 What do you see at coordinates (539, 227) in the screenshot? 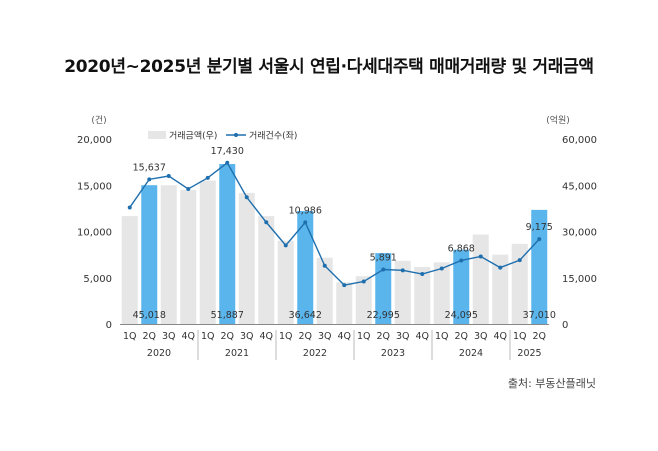
I see `line-value-label: 9,175` at bounding box center [539, 227].